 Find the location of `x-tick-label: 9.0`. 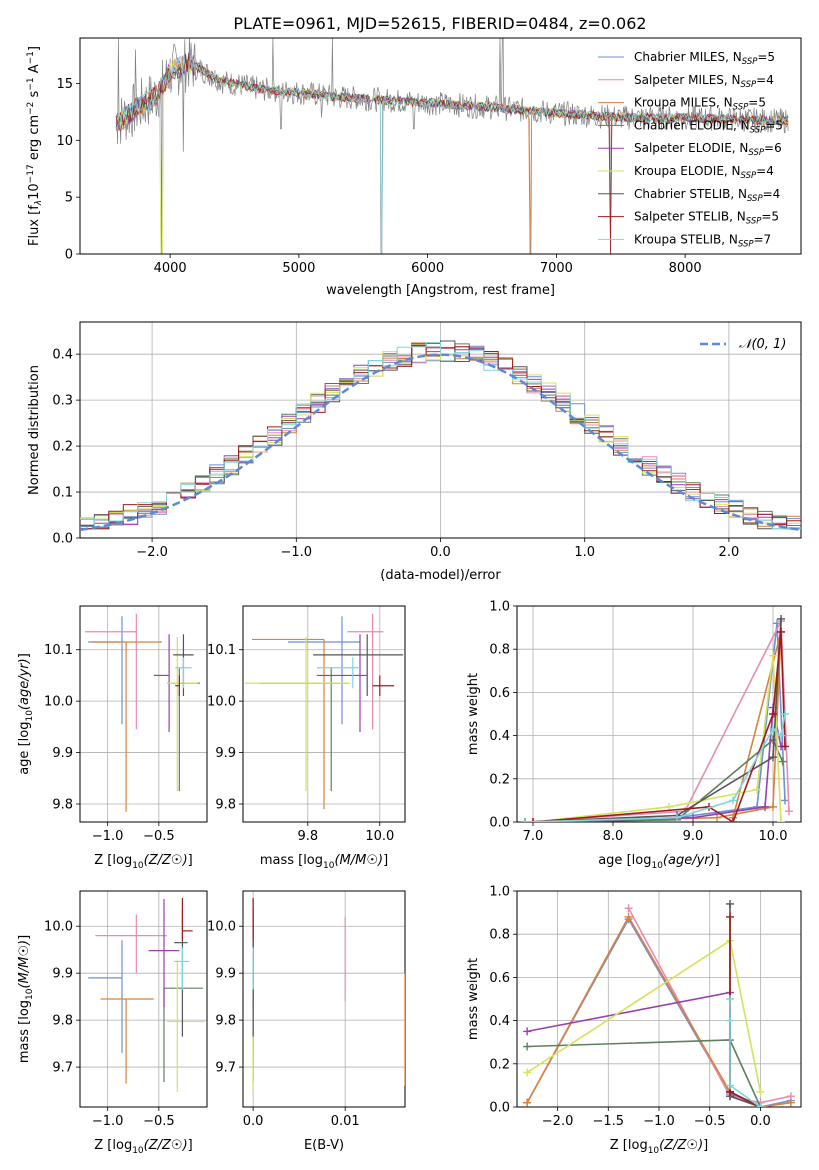

x-tick-label: 9.0 is located at coordinates (693, 836).